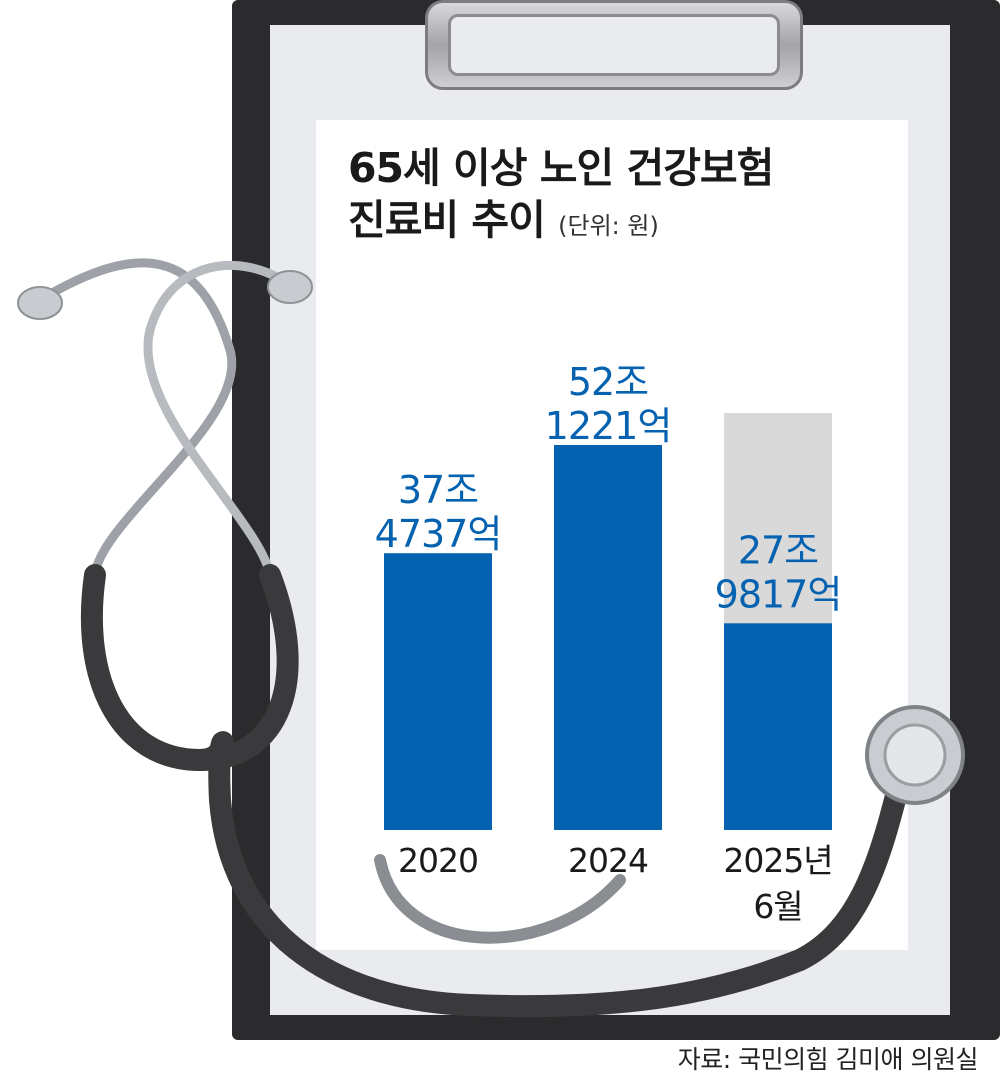 Image resolution: width=1000 pixels, height=1086 pixels. Describe the element at coordinates (447, 220) in the screenshot. I see `chart-title-line2: 진료비 추이` at that location.